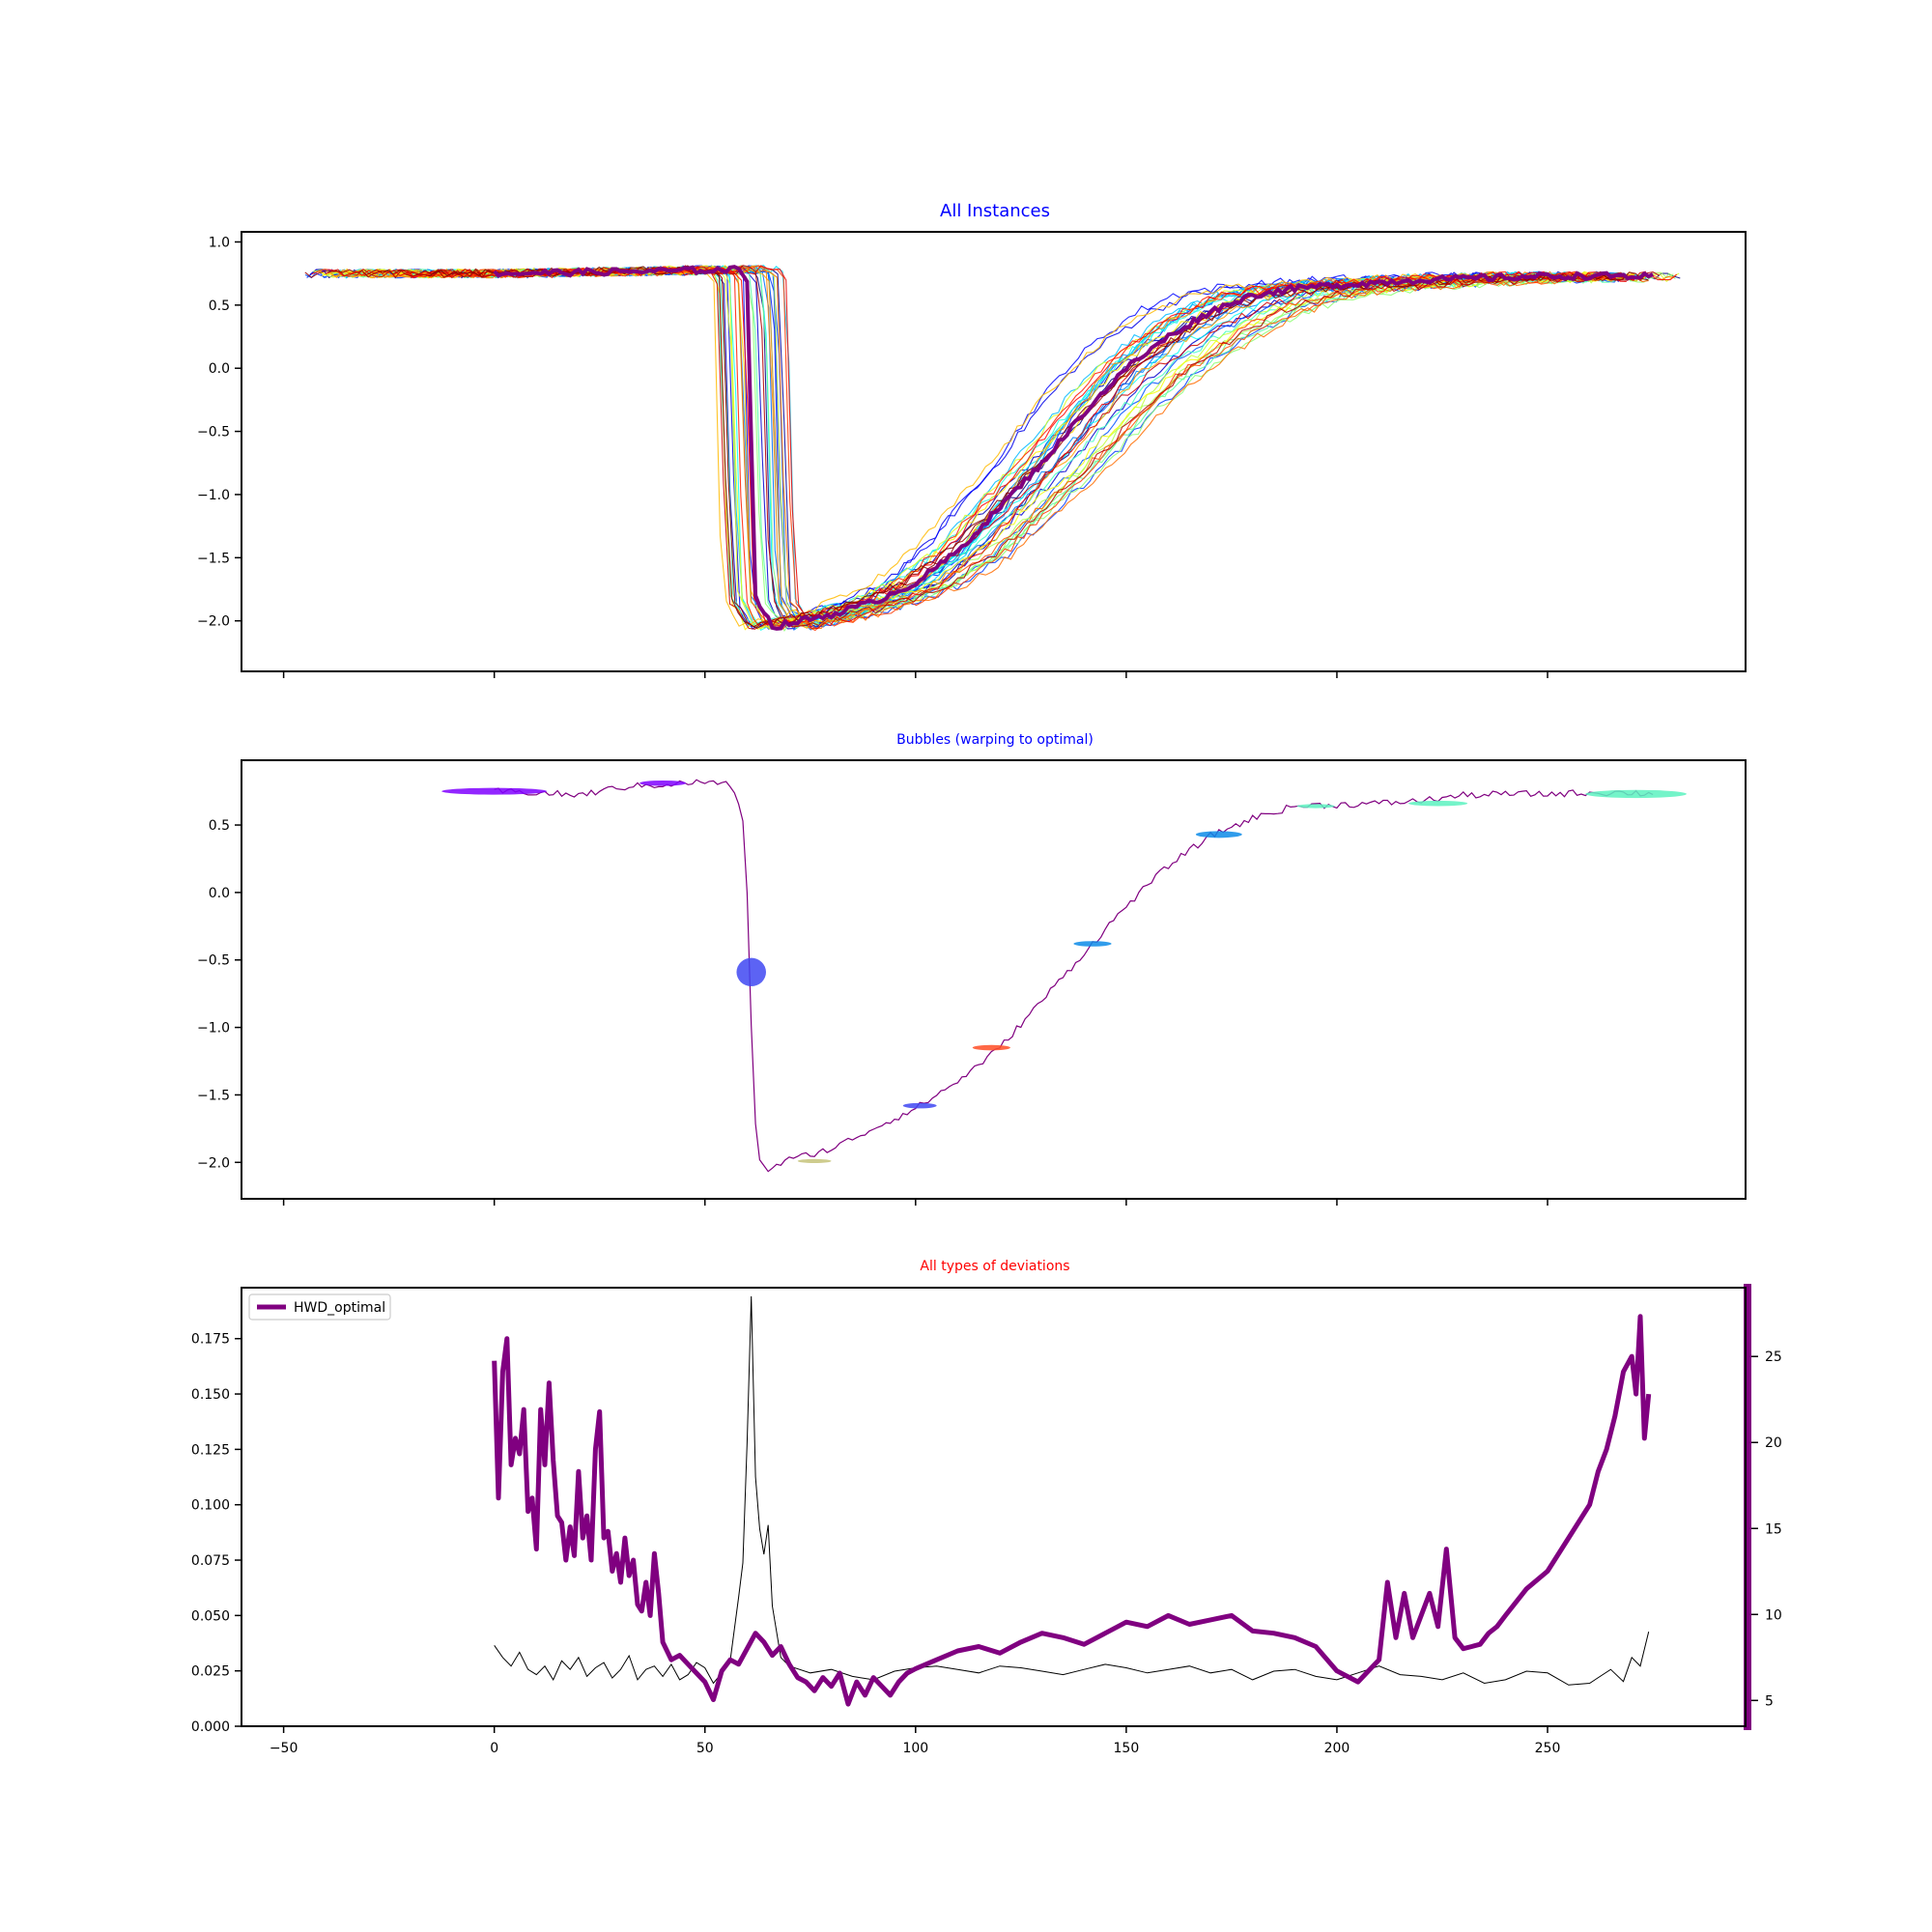 This screenshot has height=1932, width=1932. I want to click on y-tick-label: 0.000, so click(210, 1727).